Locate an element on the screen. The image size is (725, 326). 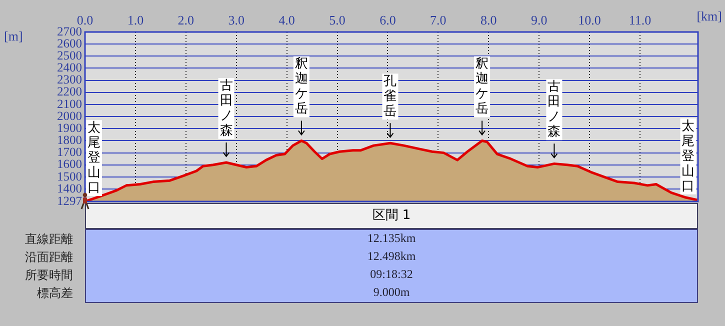
y-tick-label: 2400 is located at coordinates (69, 67).